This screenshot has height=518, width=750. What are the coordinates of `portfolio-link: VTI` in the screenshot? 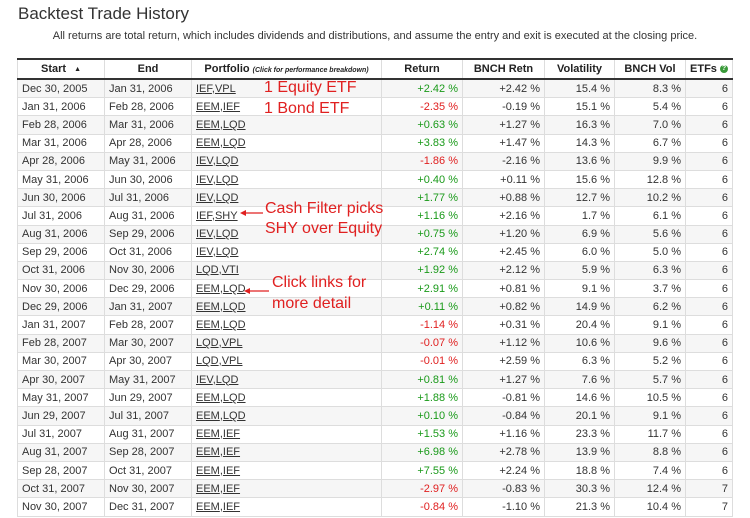 It's located at (230, 270).